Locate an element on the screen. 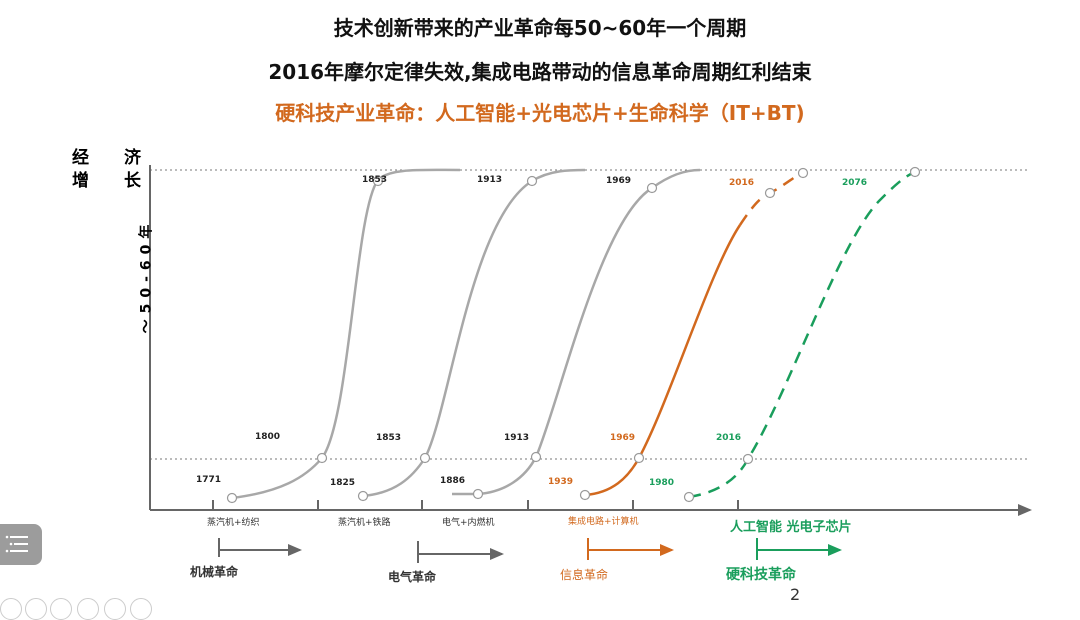  revolution-label-mechanical: 机械革命 is located at coordinates (214, 572).